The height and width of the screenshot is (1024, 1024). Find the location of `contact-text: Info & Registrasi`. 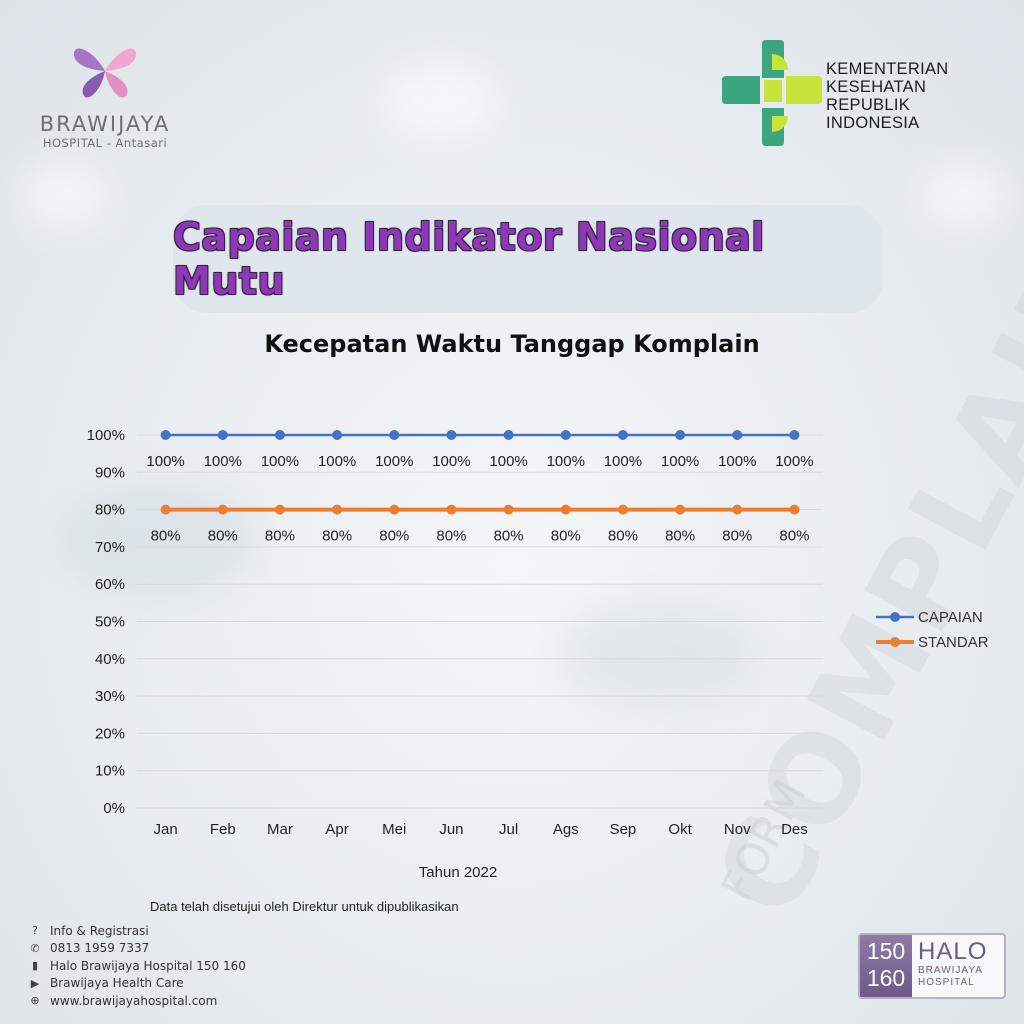

contact-text: Info & Registrasi is located at coordinates (99, 930).